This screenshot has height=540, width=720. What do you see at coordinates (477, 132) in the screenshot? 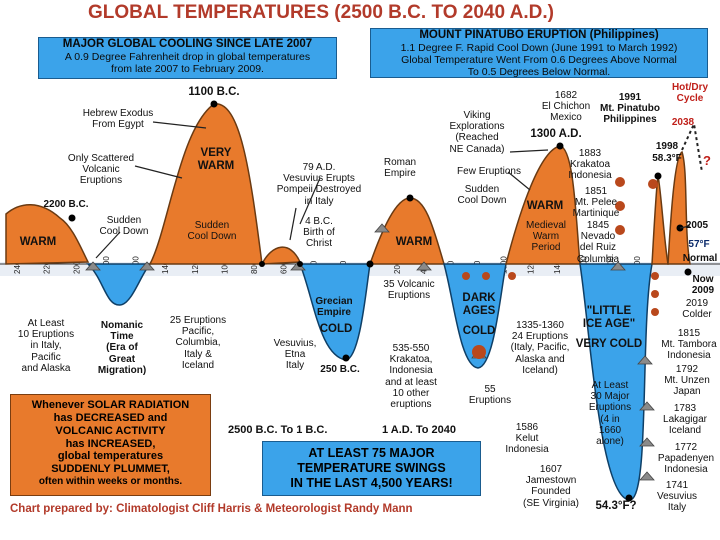
I see `label-viking: Viking Explorations (Reached NE Canada)` at bounding box center [477, 132].